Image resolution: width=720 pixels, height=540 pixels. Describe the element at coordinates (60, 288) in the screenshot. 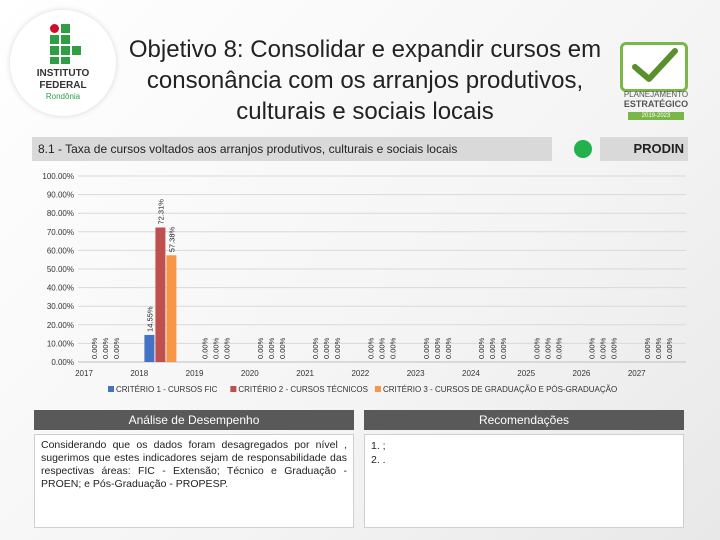

I see `y-tick-label: 40.00%` at that location.